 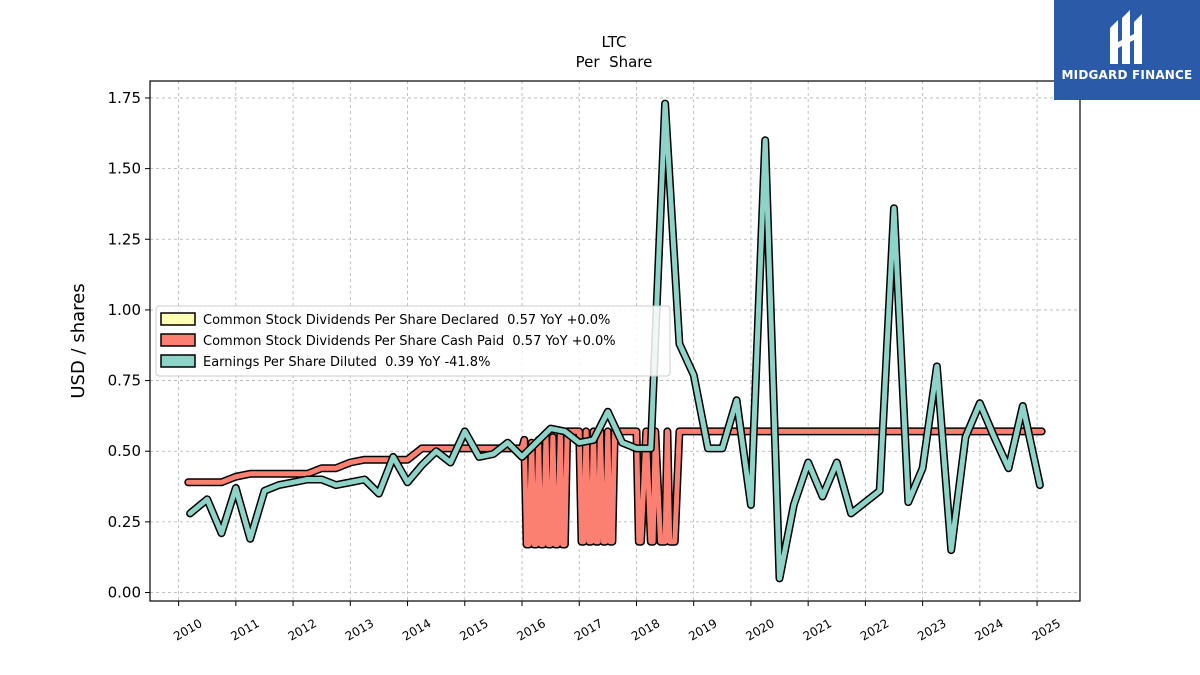 What do you see at coordinates (359, 629) in the screenshot?
I see `x-tick-label: 2013` at bounding box center [359, 629].